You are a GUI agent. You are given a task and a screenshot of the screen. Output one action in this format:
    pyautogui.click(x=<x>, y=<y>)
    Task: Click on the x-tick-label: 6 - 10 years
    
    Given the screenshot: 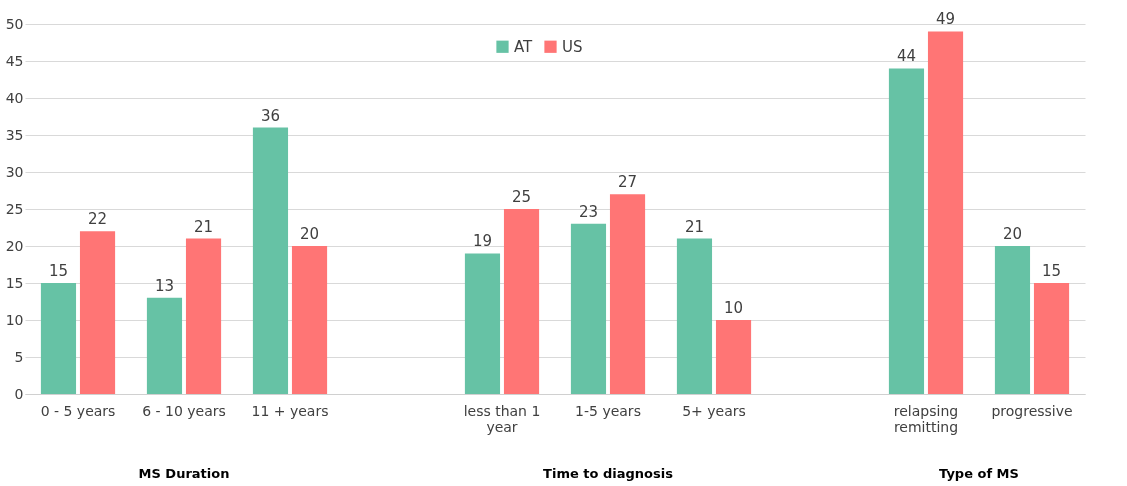 What is the action you would take?
    pyautogui.click(x=184, y=410)
    